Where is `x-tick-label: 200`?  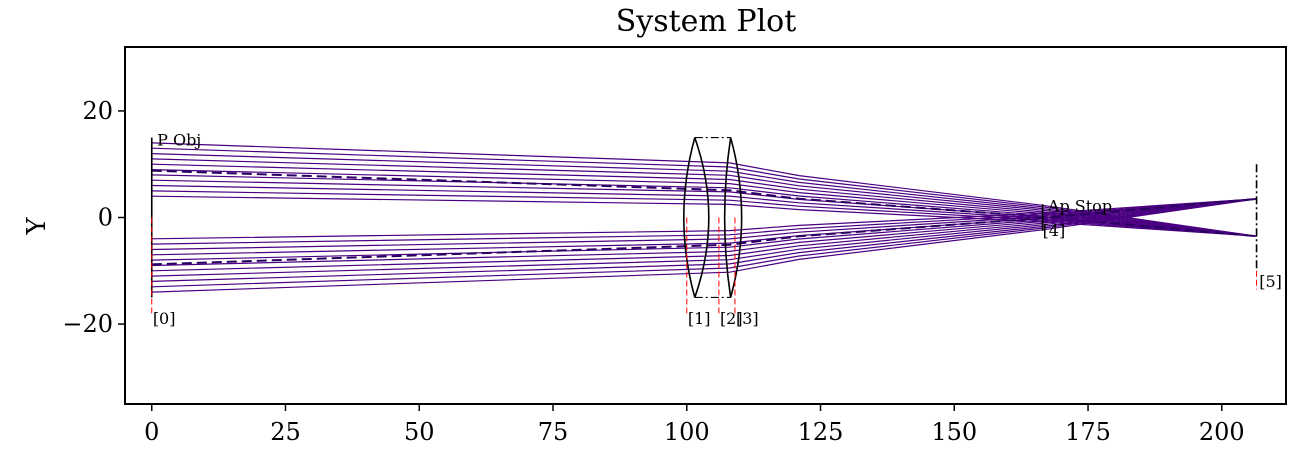
x-tick-label: 200 is located at coordinates (1222, 432).